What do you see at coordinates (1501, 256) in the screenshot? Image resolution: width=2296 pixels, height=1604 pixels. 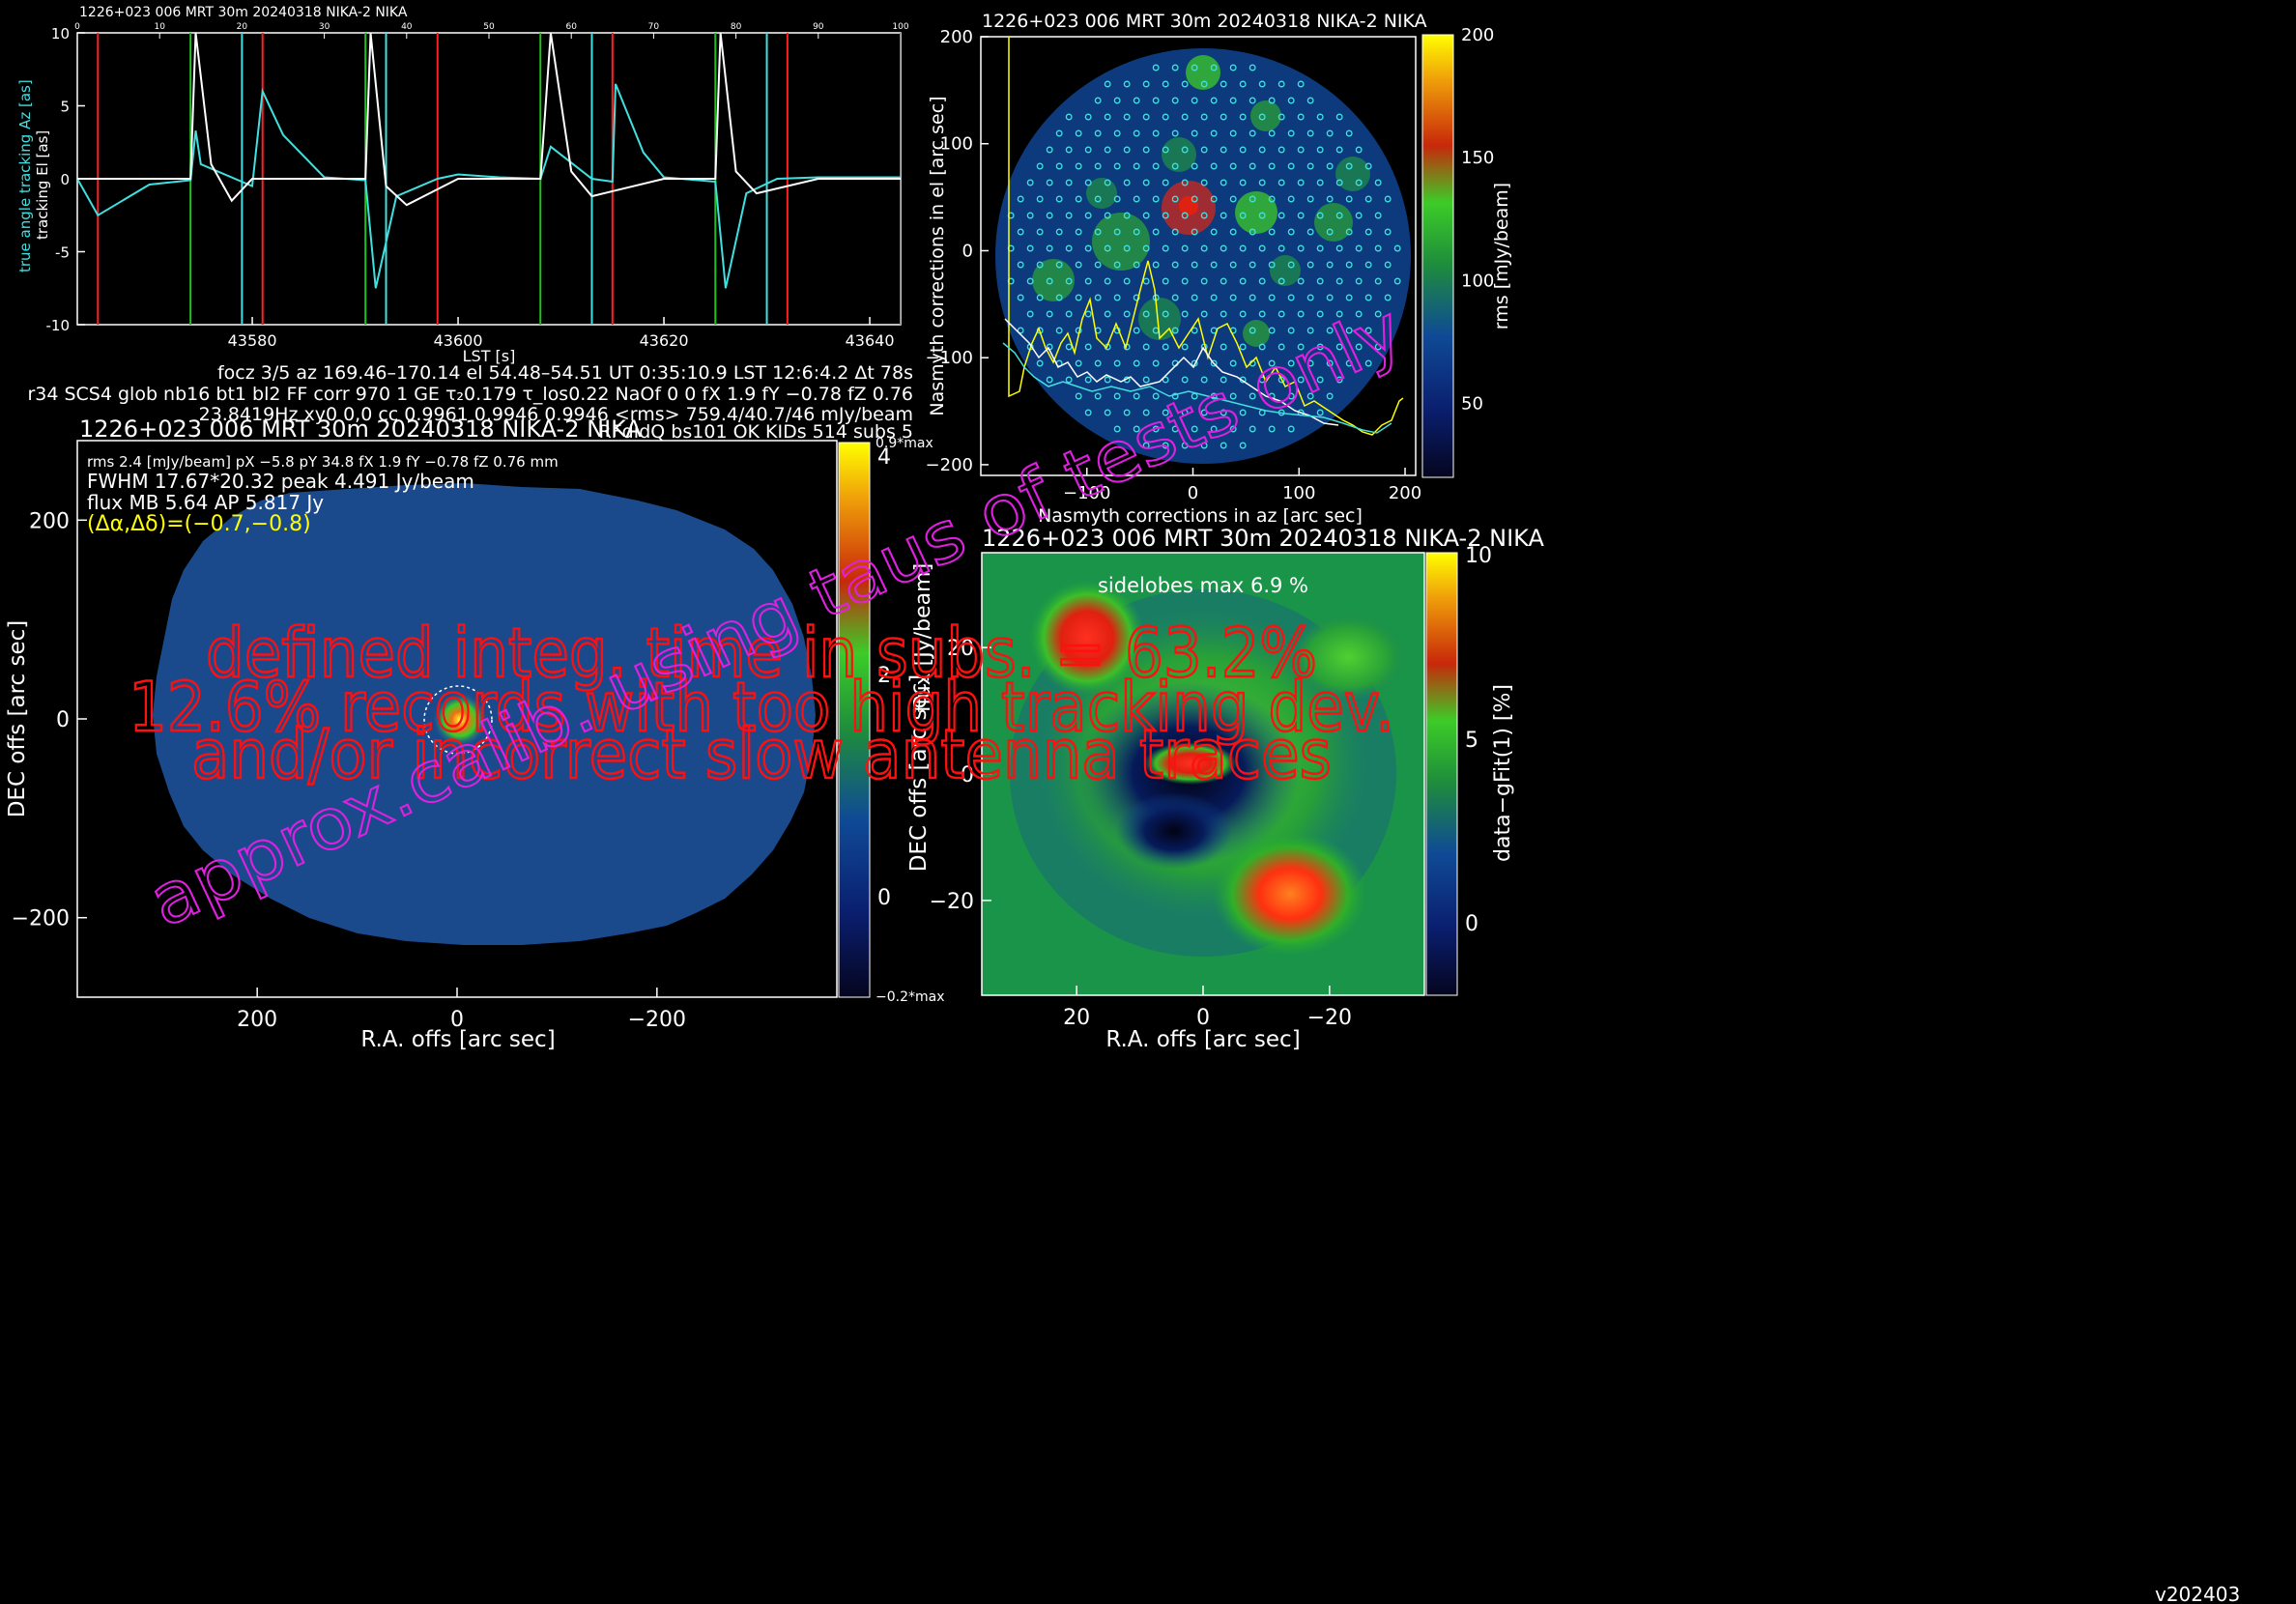 I see `nasmyth-cbar-label: rms [mJy/beam]` at bounding box center [1501, 256].